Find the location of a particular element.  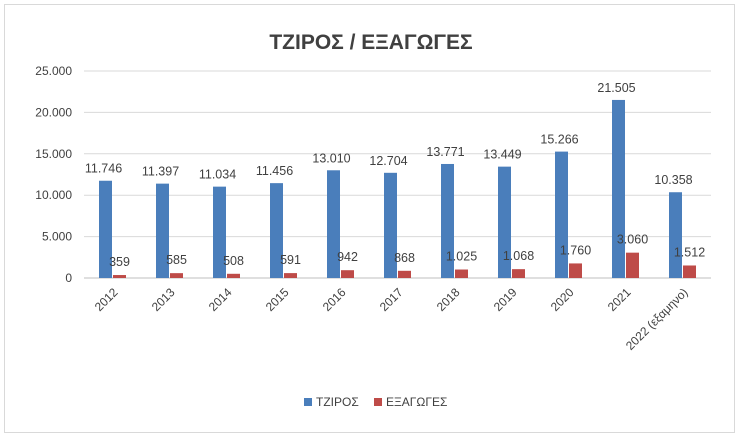

y-tick-label: 25.000 is located at coordinates (53, 71).